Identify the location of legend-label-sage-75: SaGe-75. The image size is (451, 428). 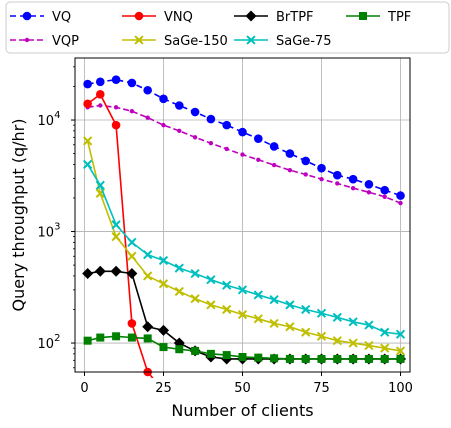
(304, 41).